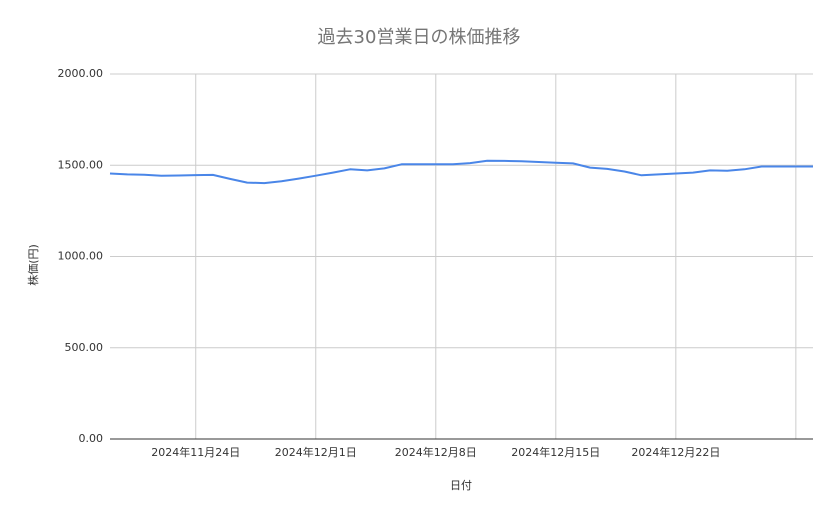  What do you see at coordinates (436, 452) in the screenshot?
I see `x-tick-label: 2024年12月8日` at bounding box center [436, 452].